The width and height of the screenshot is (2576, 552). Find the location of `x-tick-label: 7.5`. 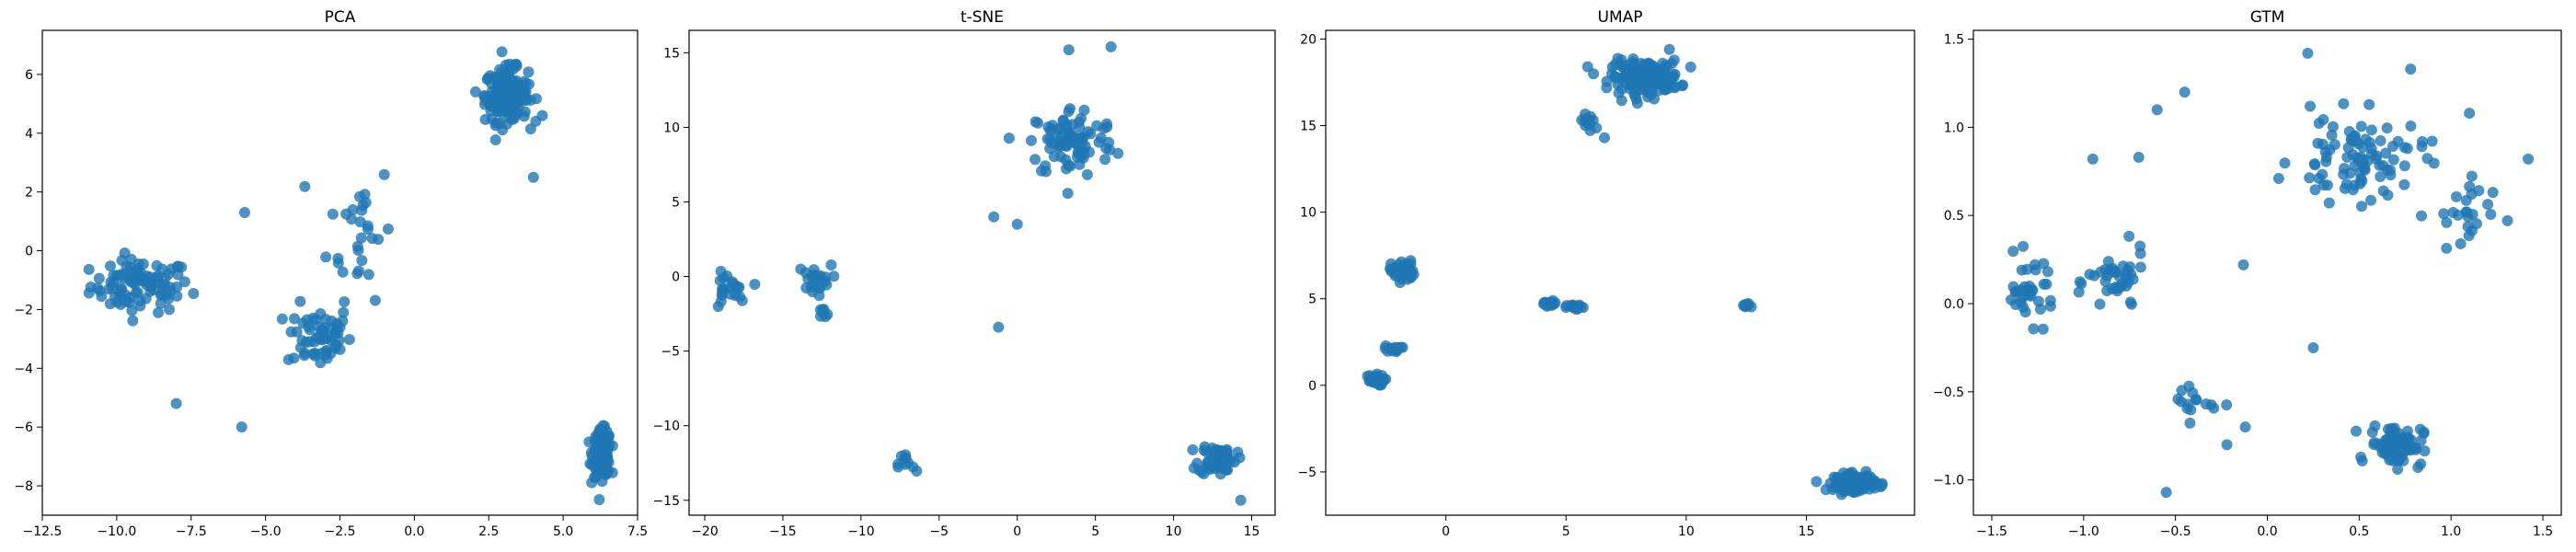

x-tick-label: 7.5 is located at coordinates (637, 531).